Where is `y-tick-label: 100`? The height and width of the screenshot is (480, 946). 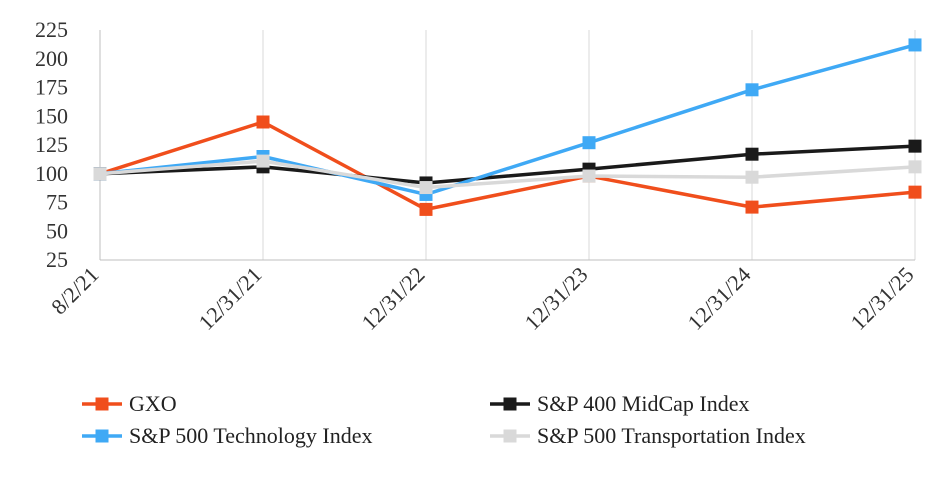
y-tick-label: 100 is located at coordinates (51, 173).